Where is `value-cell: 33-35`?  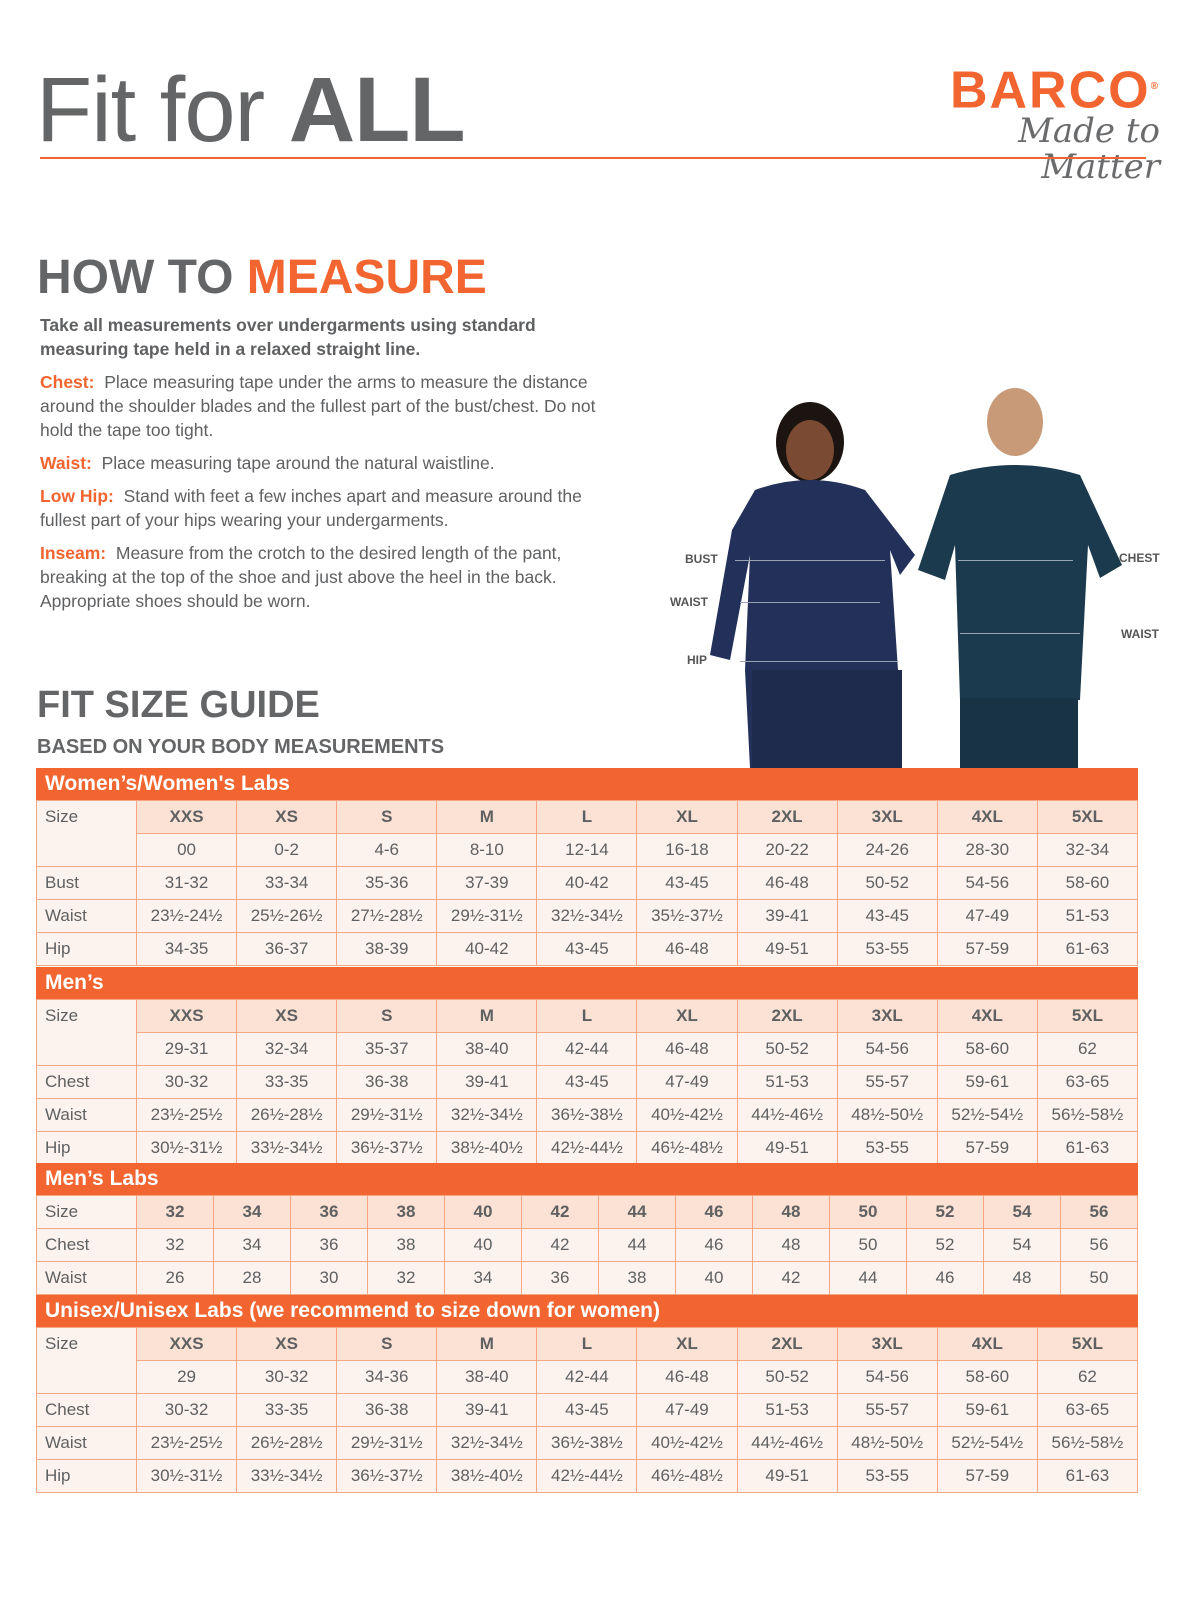 value-cell: 33-35 is located at coordinates (287, 1410).